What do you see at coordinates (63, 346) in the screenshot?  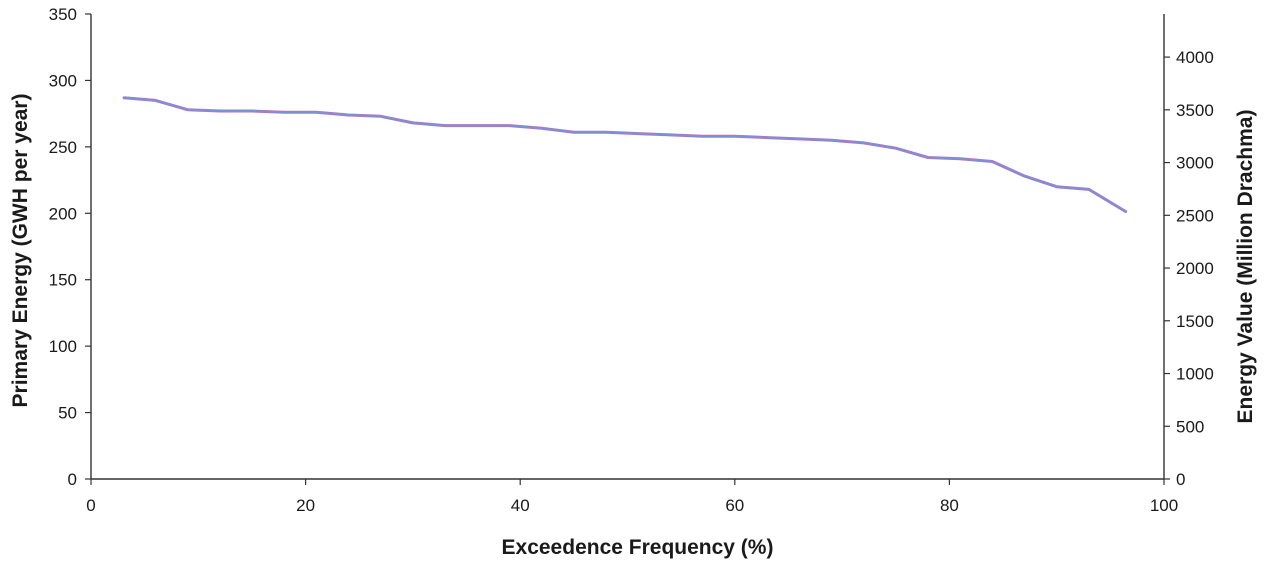 I see `y-tick-label: 100` at bounding box center [63, 346].